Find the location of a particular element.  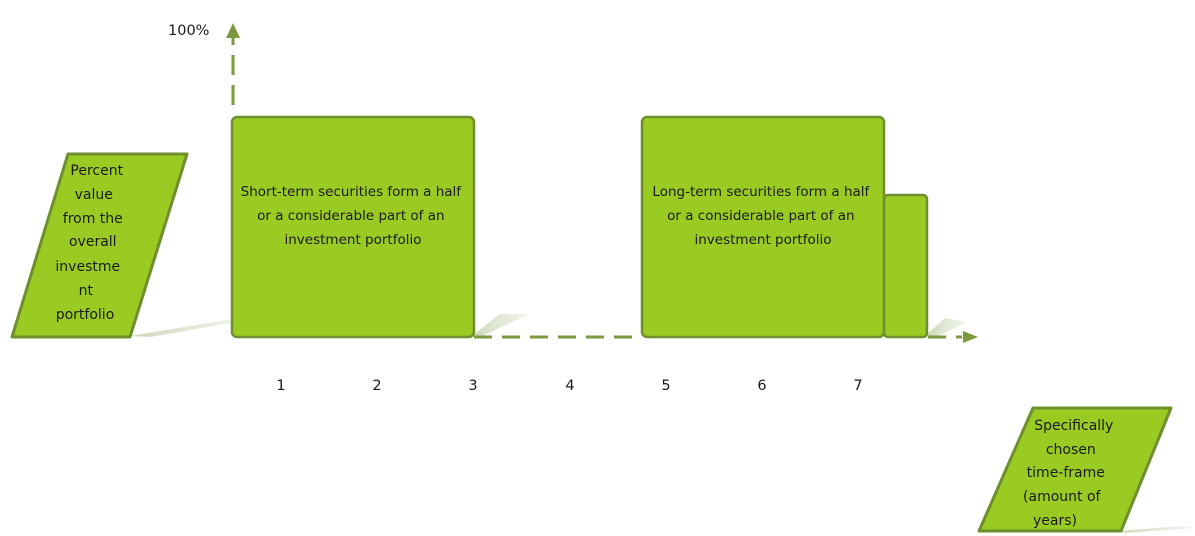

y-axis-caption-line: value is located at coordinates (94, 195).